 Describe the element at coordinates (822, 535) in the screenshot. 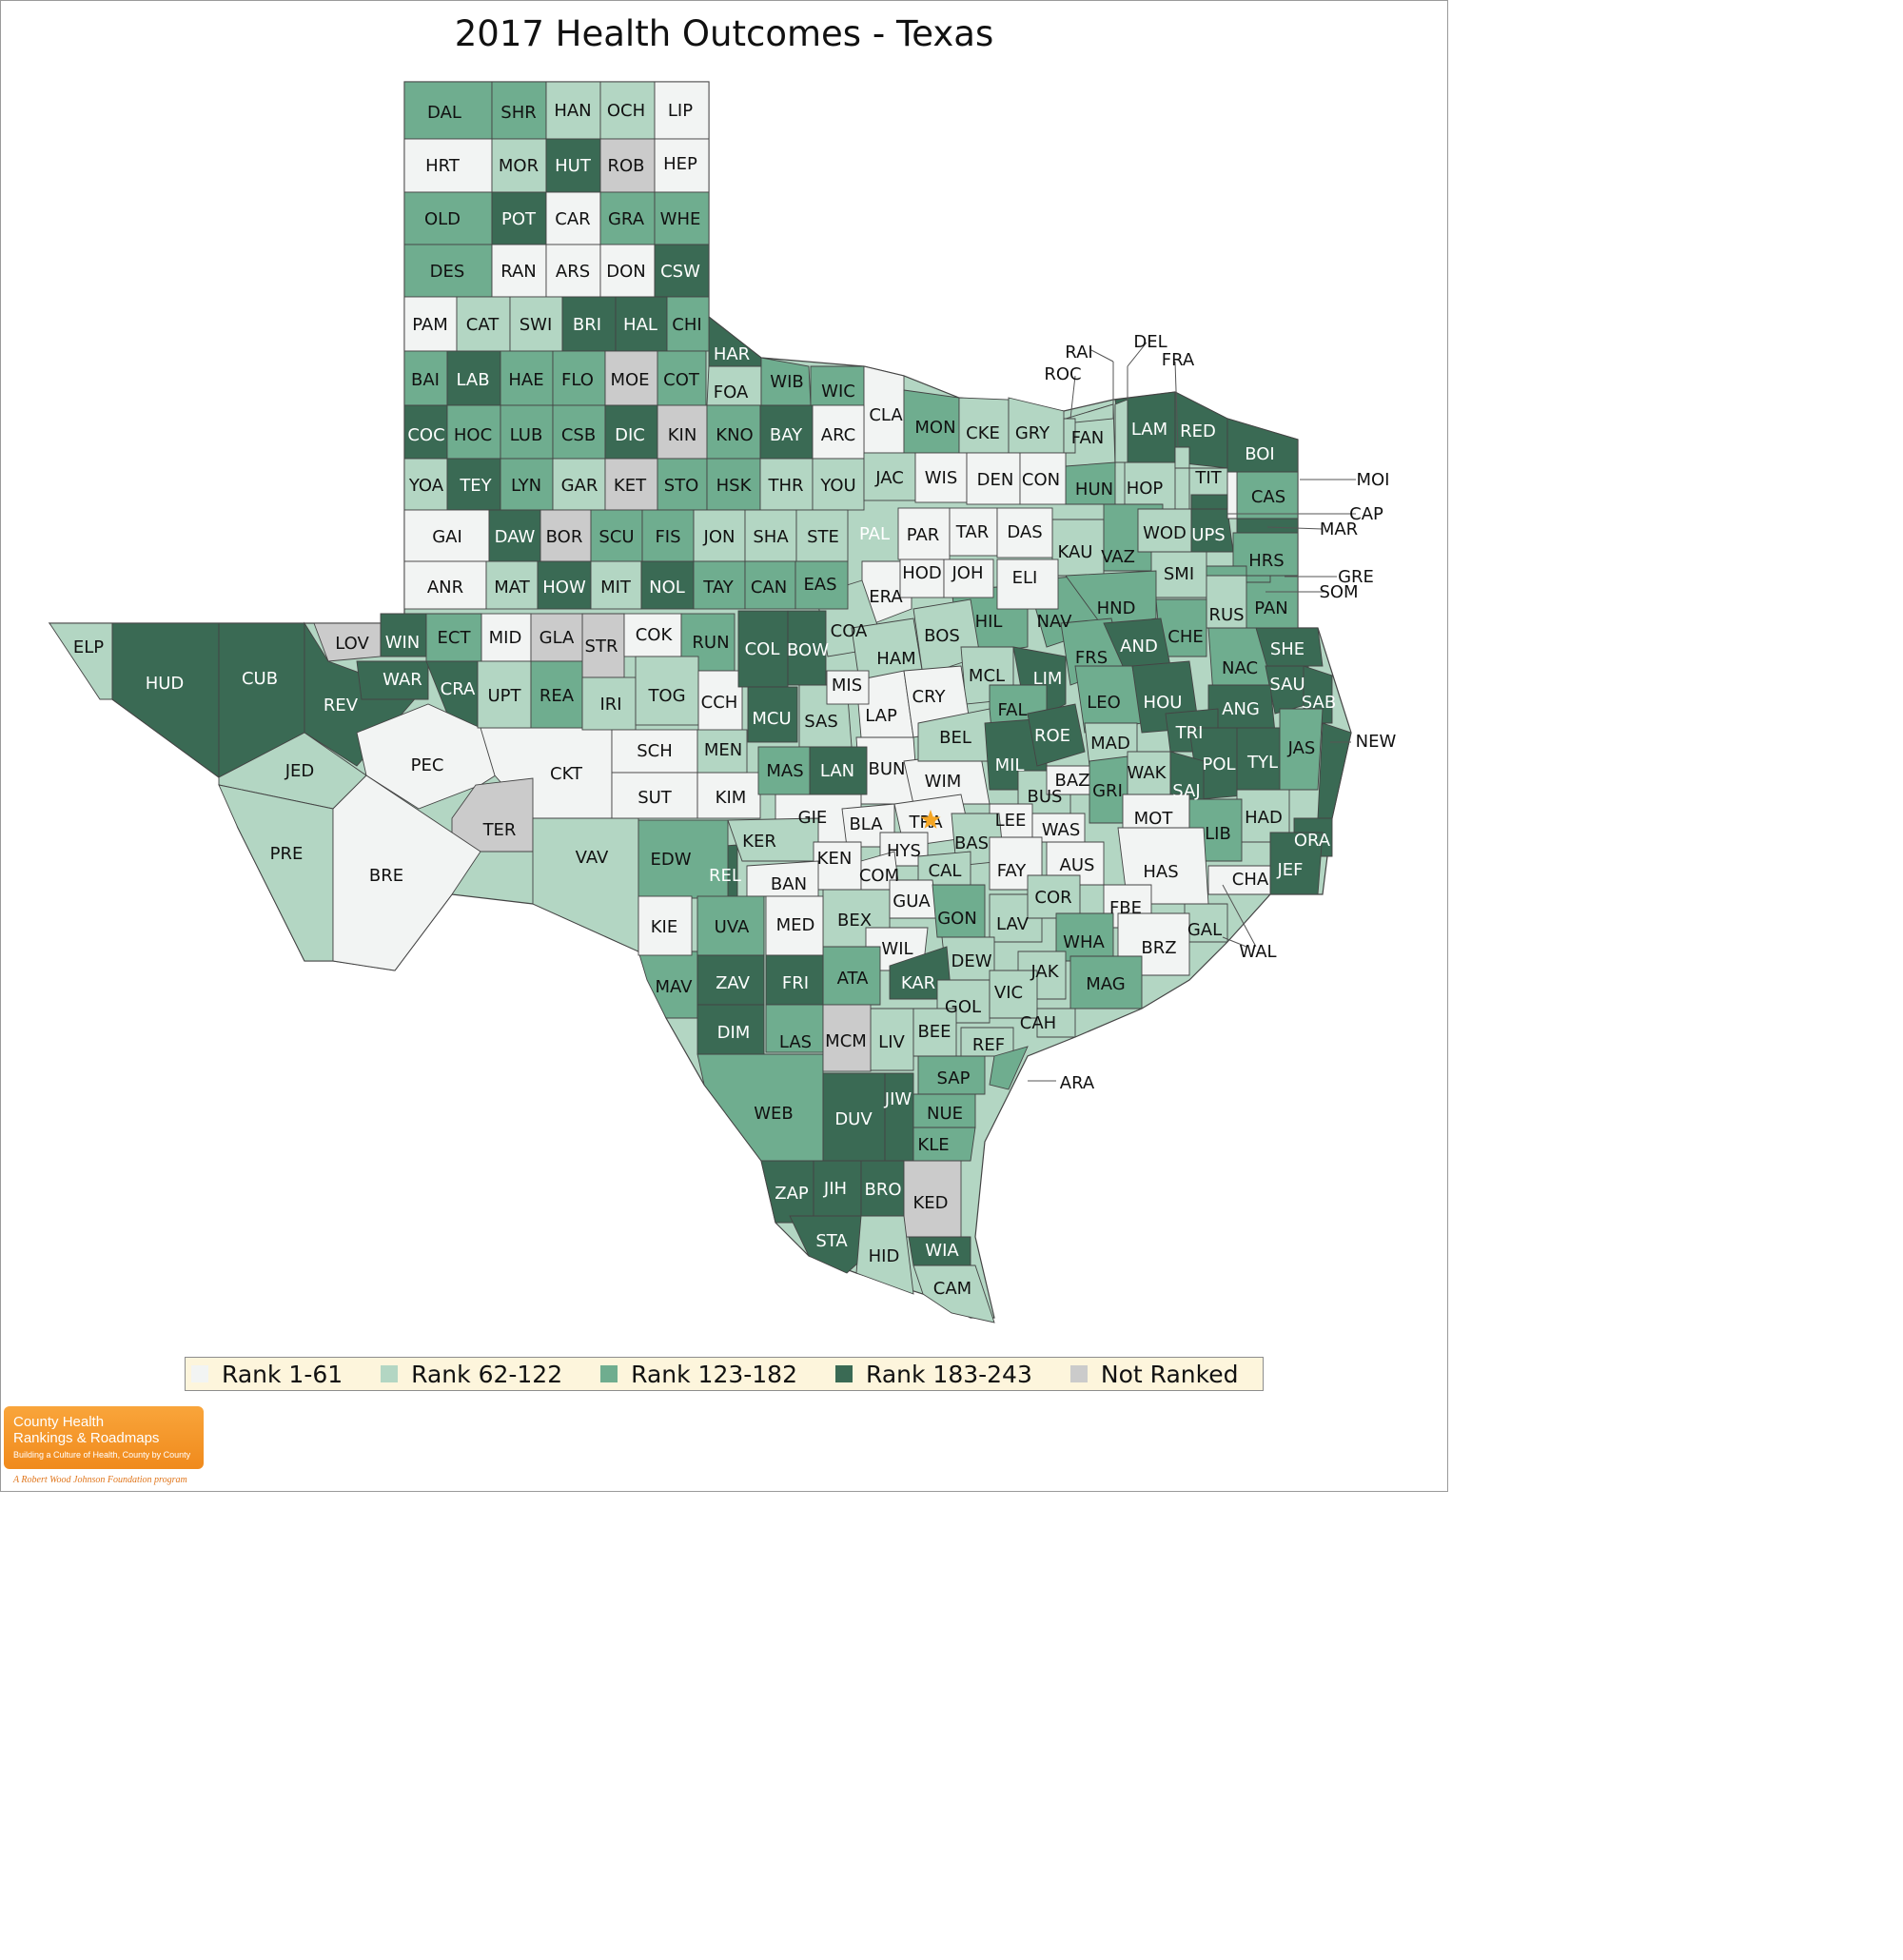

I see `county-ste` at that location.